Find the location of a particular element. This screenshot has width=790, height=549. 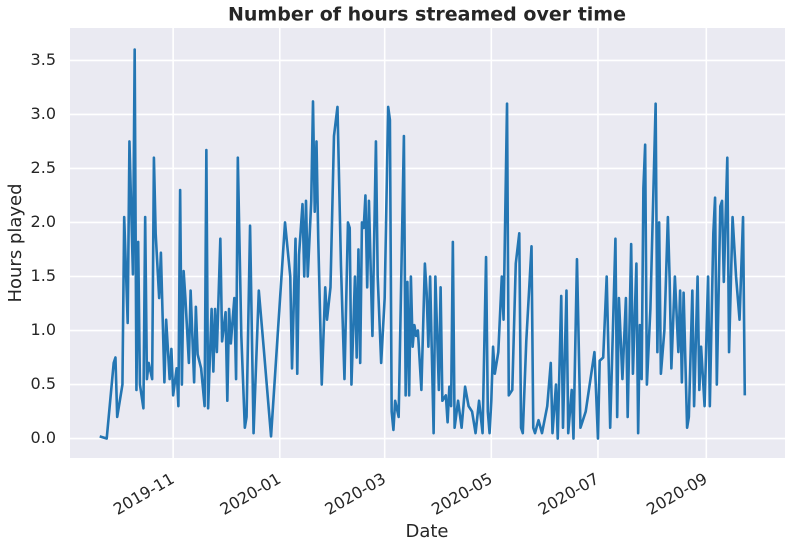

y-tick-label: 2.0 is located at coordinates (43, 221).